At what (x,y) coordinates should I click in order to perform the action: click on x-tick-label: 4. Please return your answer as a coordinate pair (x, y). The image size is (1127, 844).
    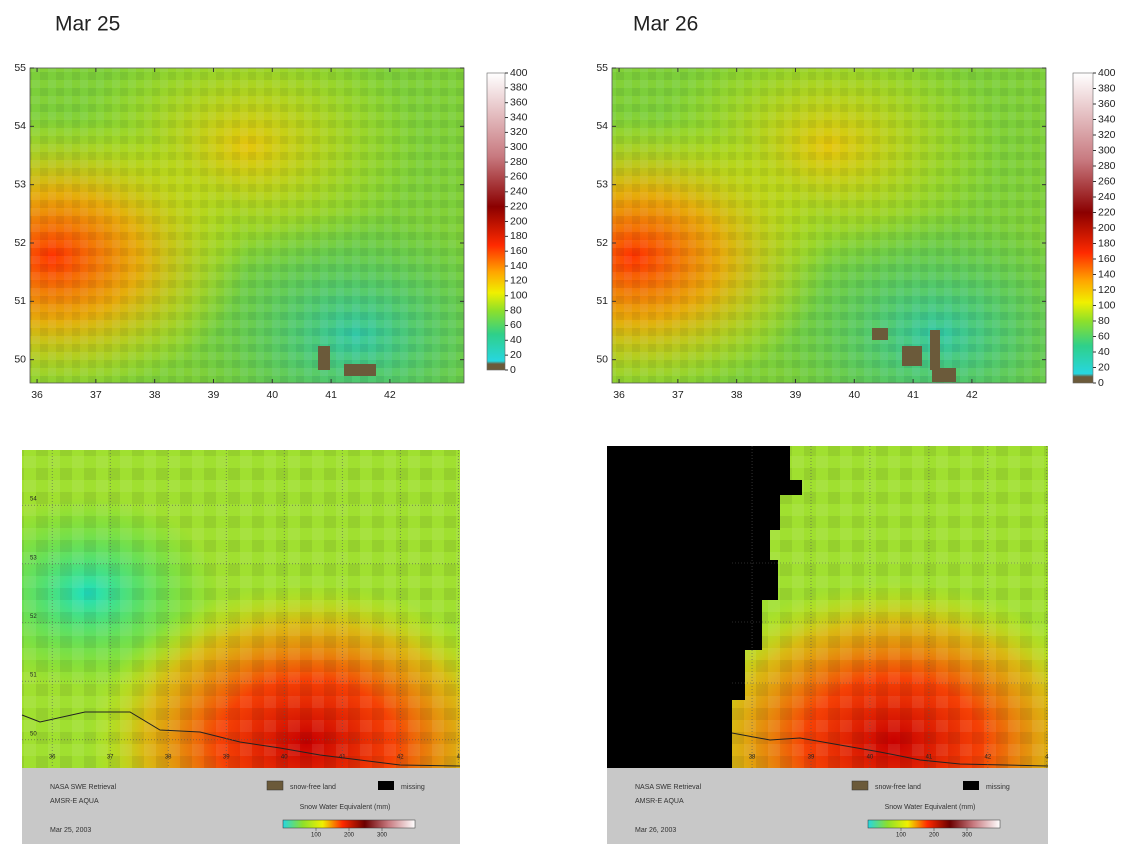
    Looking at the image, I should click on (459, 758).